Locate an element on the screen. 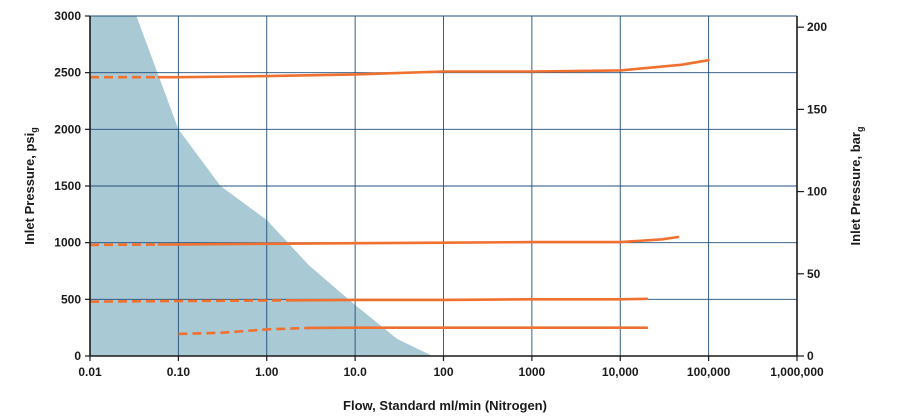 This screenshot has width=900, height=420. x-axis-title: Flow, Standard ml/min (Nitrogen) is located at coordinates (445, 405).